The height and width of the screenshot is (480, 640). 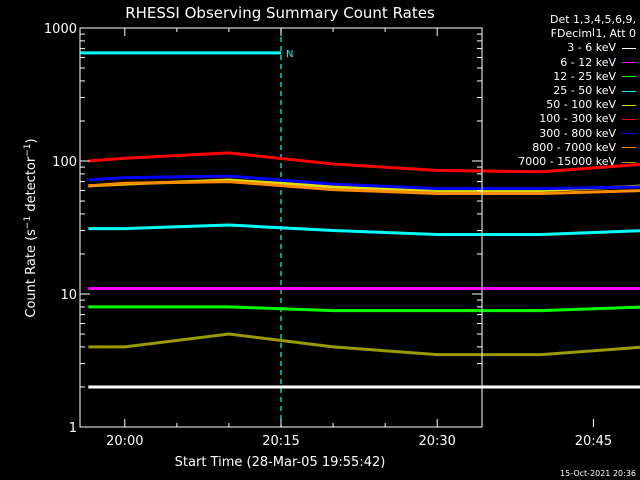 What do you see at coordinates (598, 473) in the screenshot?
I see `footer-timestamp: 15-Oct-2021 20:36` at bounding box center [598, 473].